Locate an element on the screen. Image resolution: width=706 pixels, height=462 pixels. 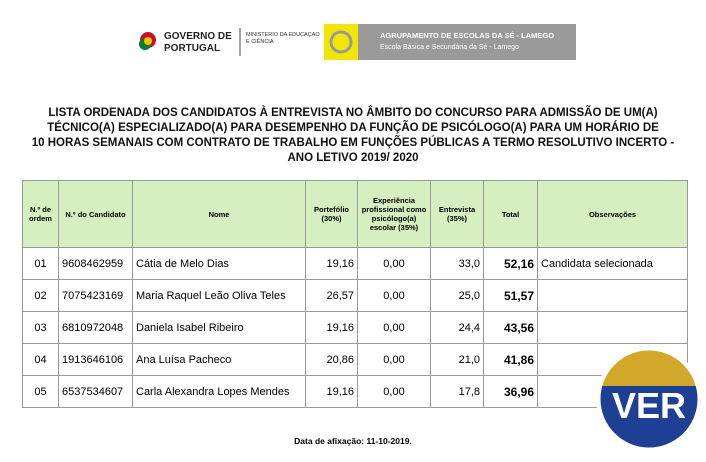
table-cell: 17,8 is located at coordinates (457, 391).